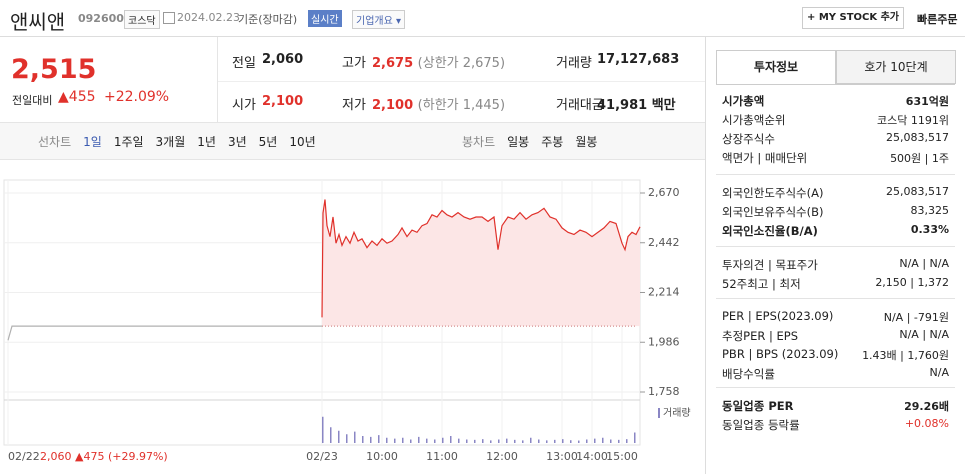  What do you see at coordinates (927, 101) in the screenshot?
I see `info-value: 631억원` at bounding box center [927, 101].